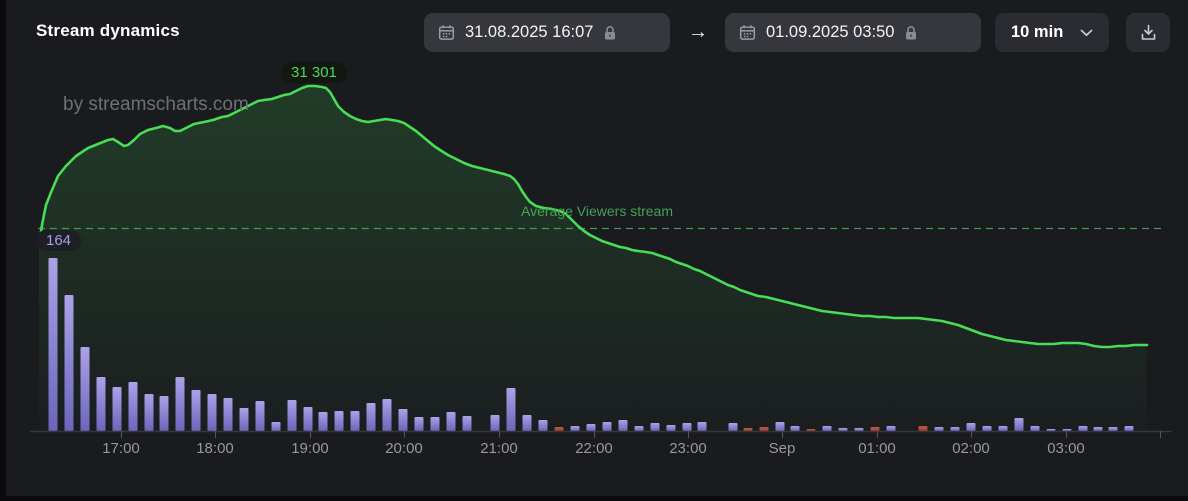  Describe the element at coordinates (156, 104) in the screenshot. I see `watermark: by streamscharts.com` at that location.